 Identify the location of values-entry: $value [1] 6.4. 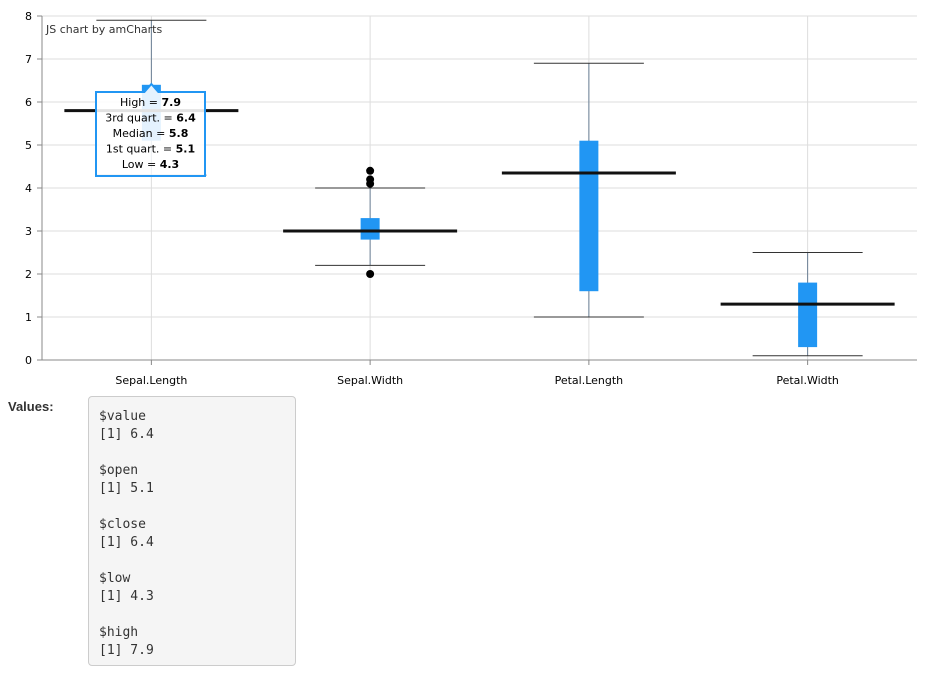
(126, 425).